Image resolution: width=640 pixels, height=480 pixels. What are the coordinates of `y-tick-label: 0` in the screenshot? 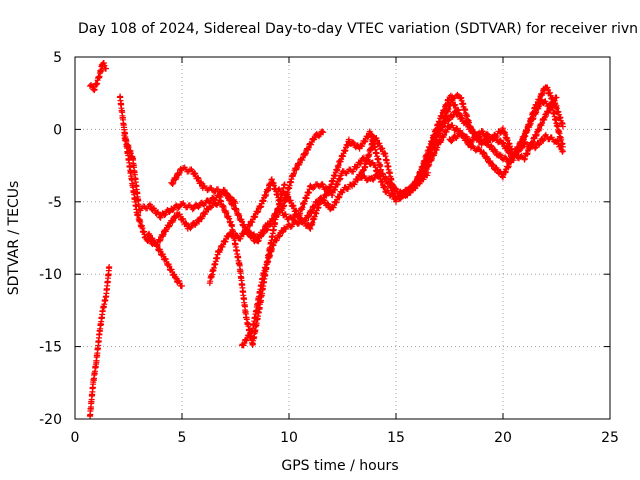 It's located at (57, 130).